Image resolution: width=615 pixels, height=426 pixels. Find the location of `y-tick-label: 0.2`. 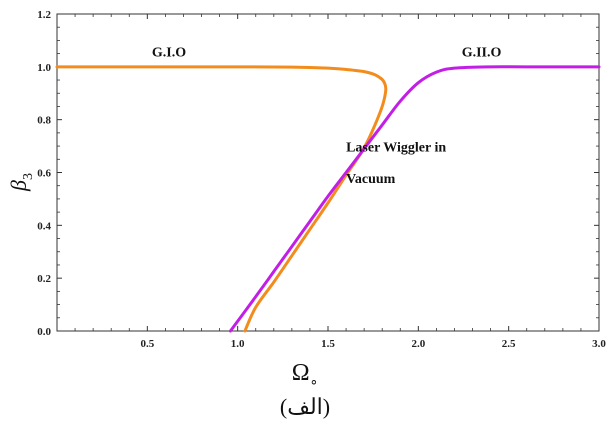

y-tick-label: 0.2 is located at coordinates (44, 279).